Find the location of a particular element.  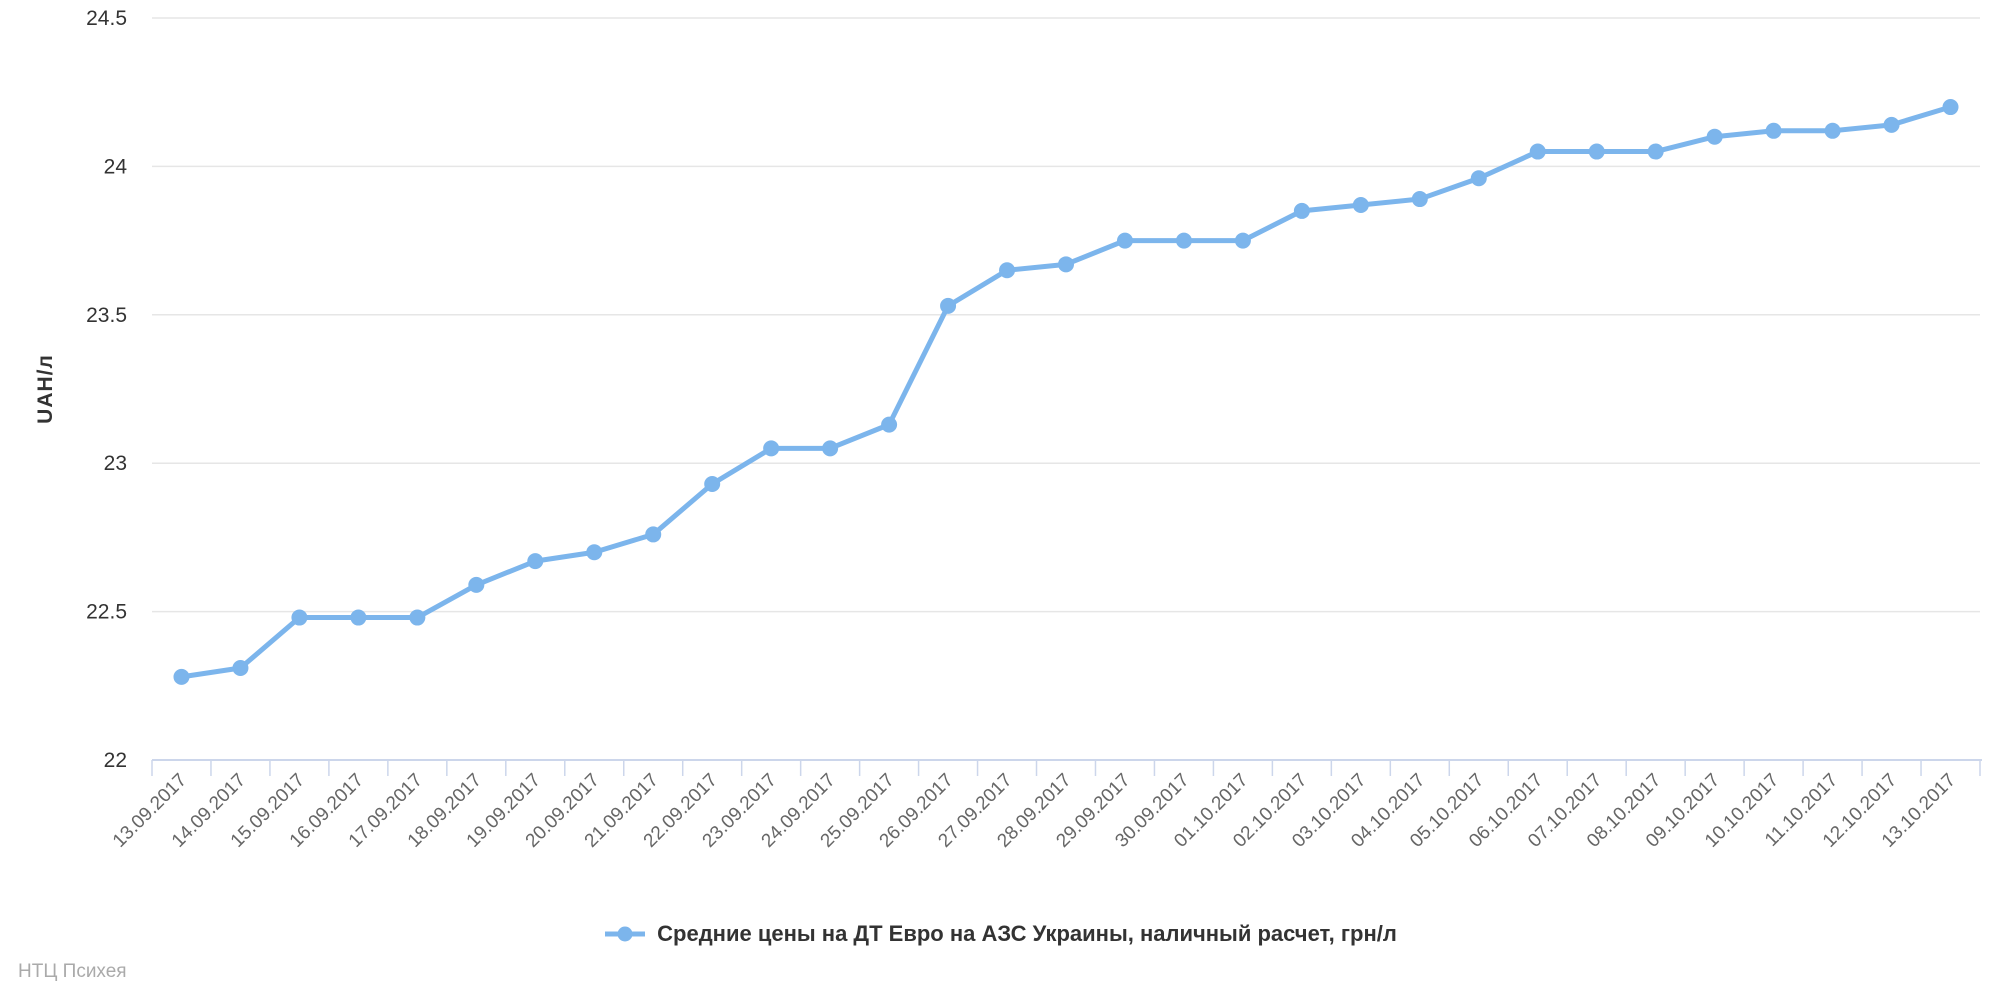

y-tick-label: 22 is located at coordinates (115, 760).